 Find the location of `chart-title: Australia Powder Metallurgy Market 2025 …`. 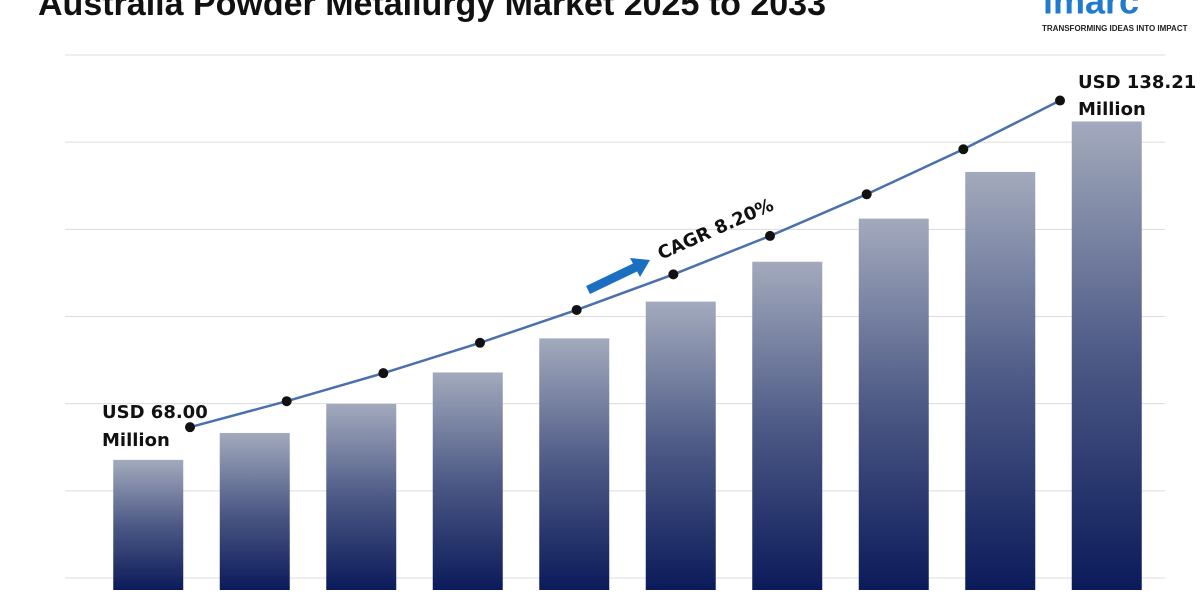

chart-title: Australia Powder Metallurgy Market 2025 … is located at coordinates (432, 11).